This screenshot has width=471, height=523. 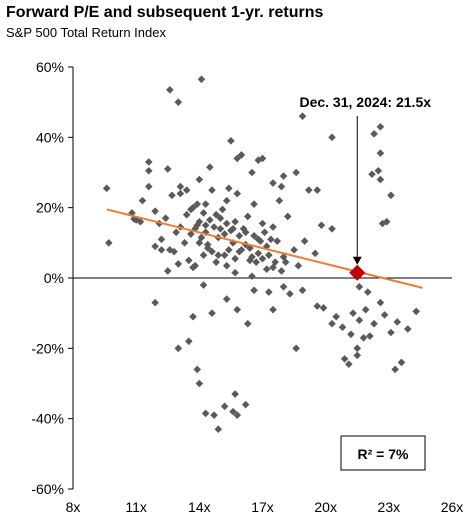 I want to click on y-tick-label: 40%, so click(x=50, y=137).